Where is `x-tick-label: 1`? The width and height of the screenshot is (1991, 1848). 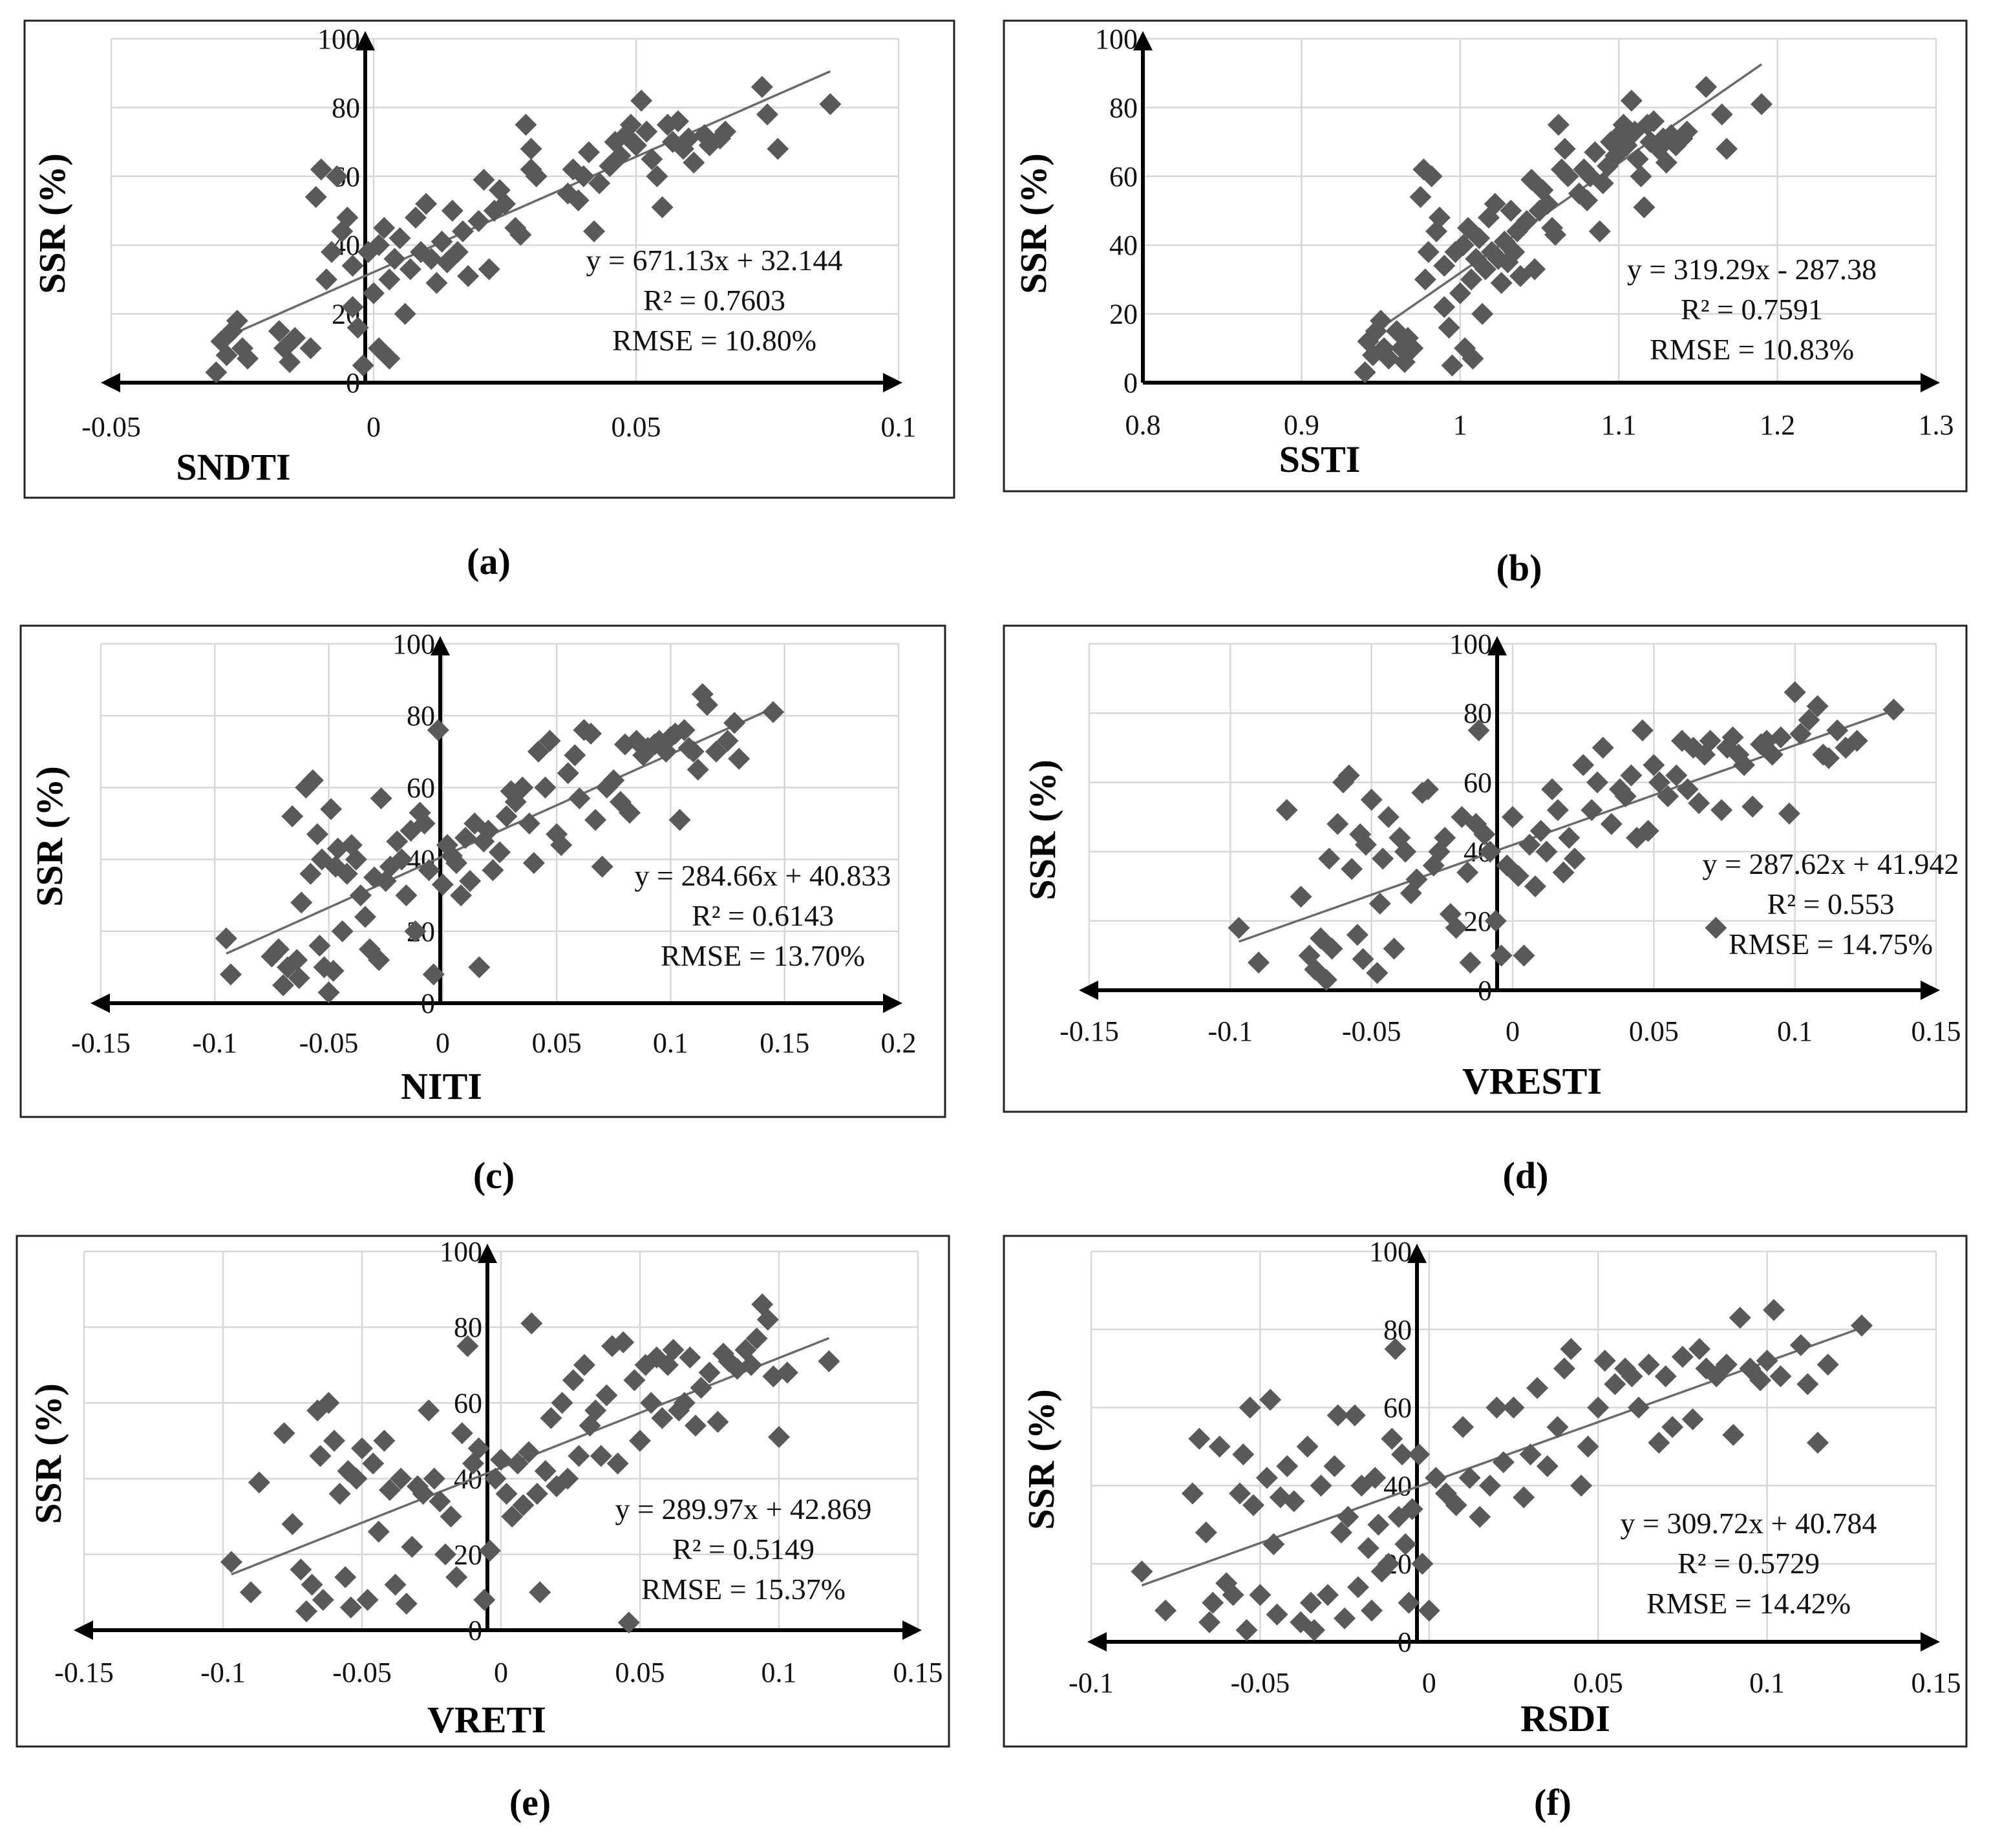
x-tick-label: 1 is located at coordinates (1460, 425).